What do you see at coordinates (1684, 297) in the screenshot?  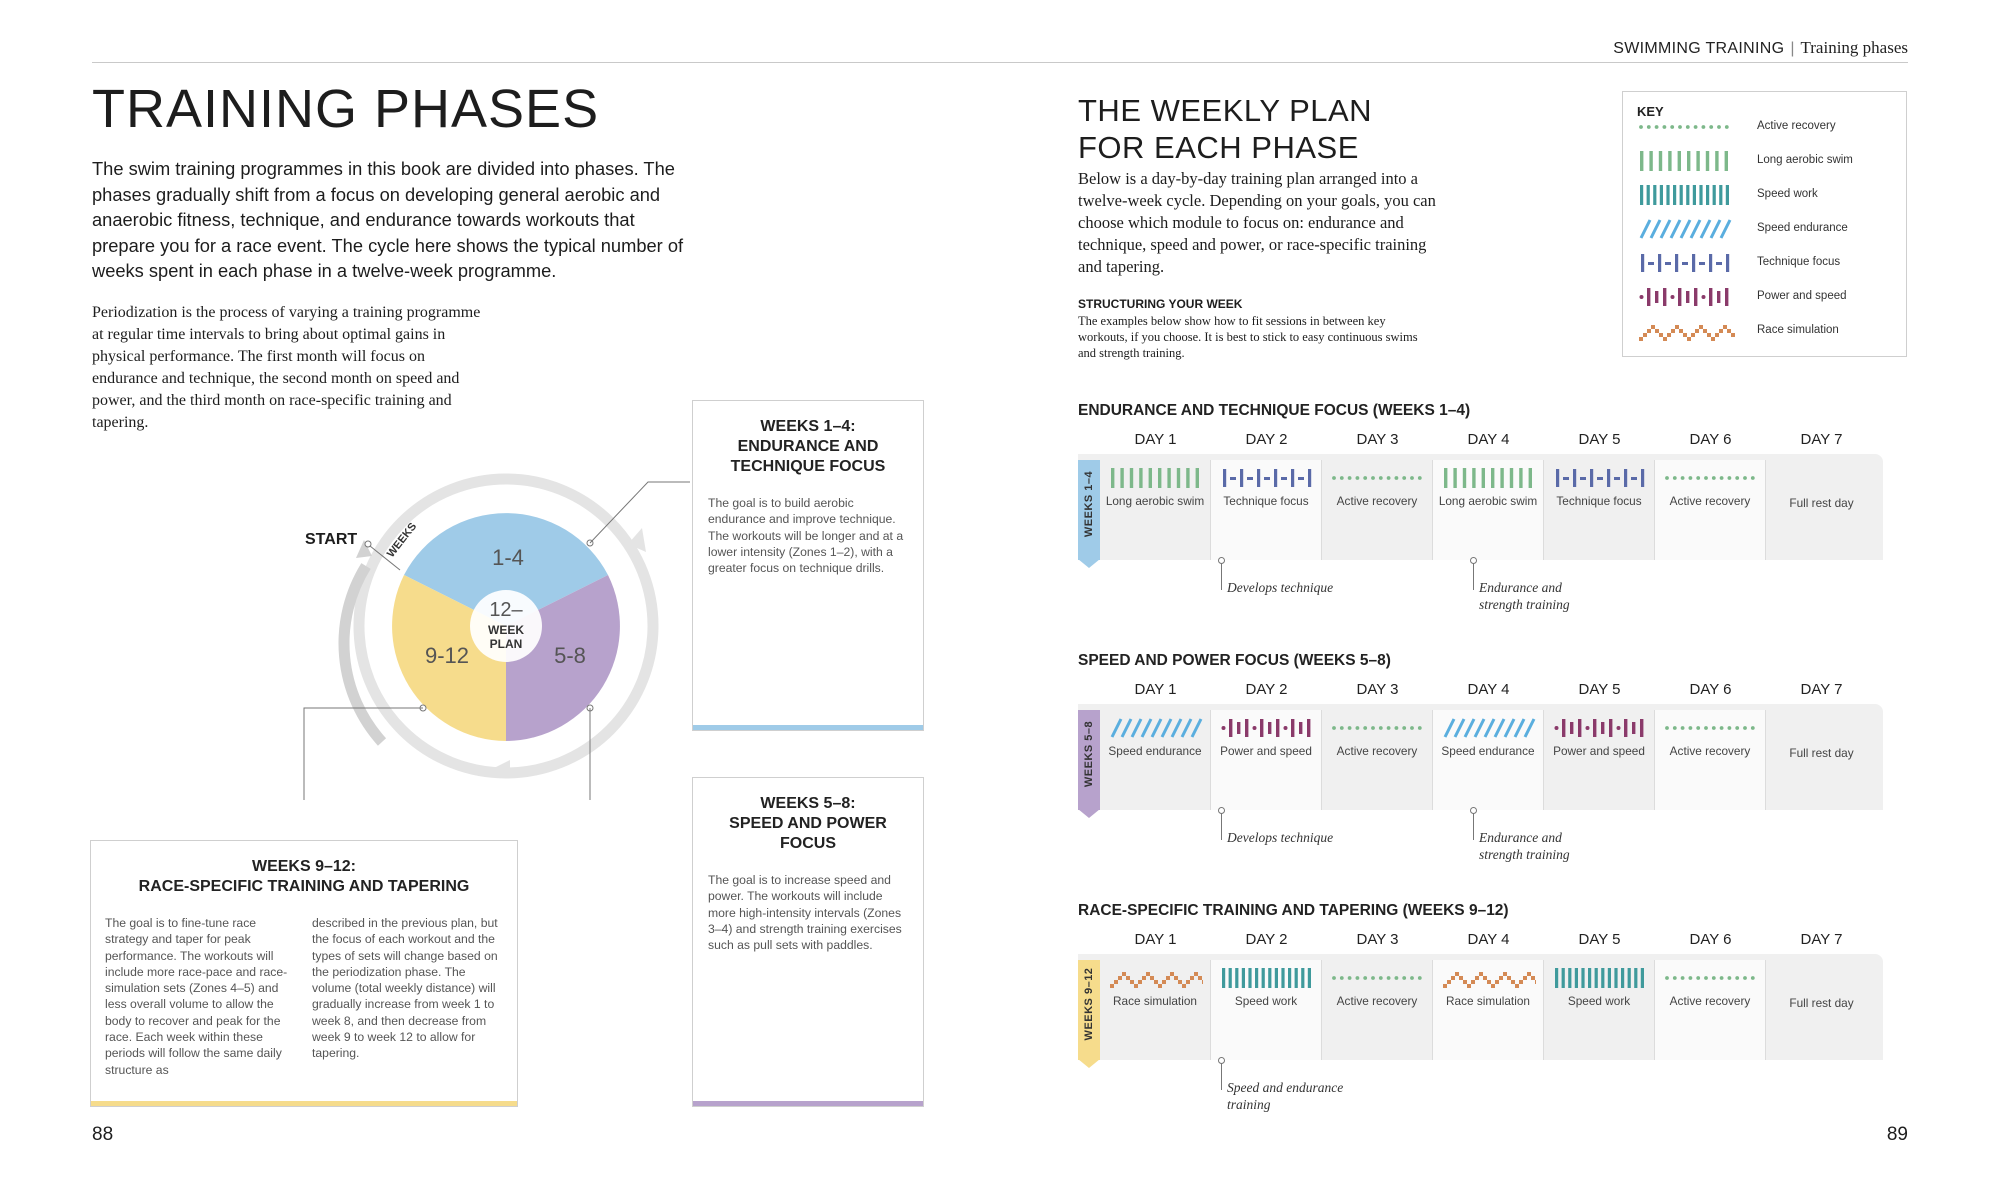 I see `power-bars-icon` at bounding box center [1684, 297].